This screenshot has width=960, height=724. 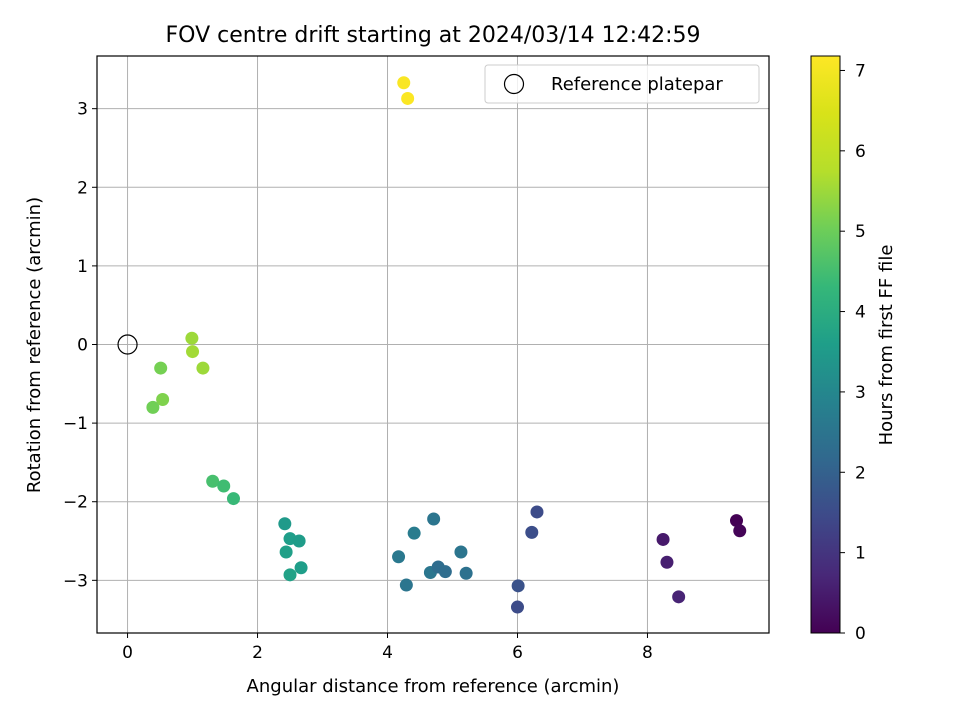 I want to click on legend: Reference platepar, so click(x=622, y=84).